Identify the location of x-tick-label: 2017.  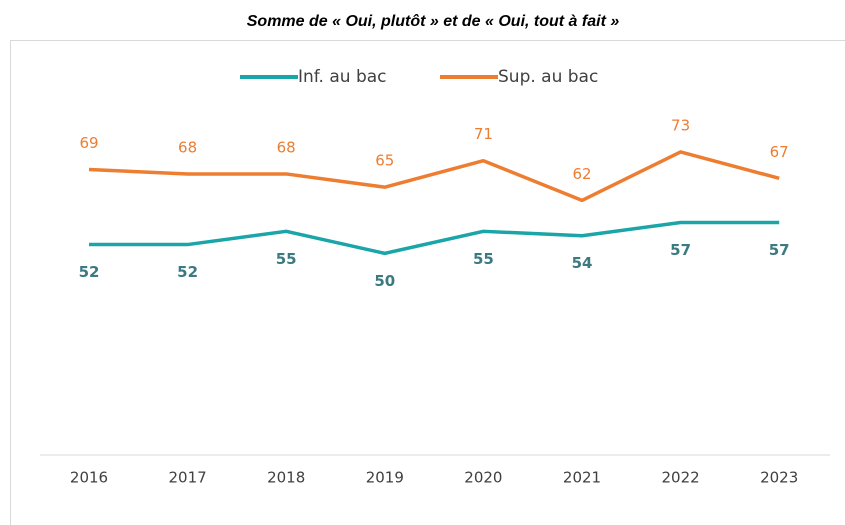
(188, 478).